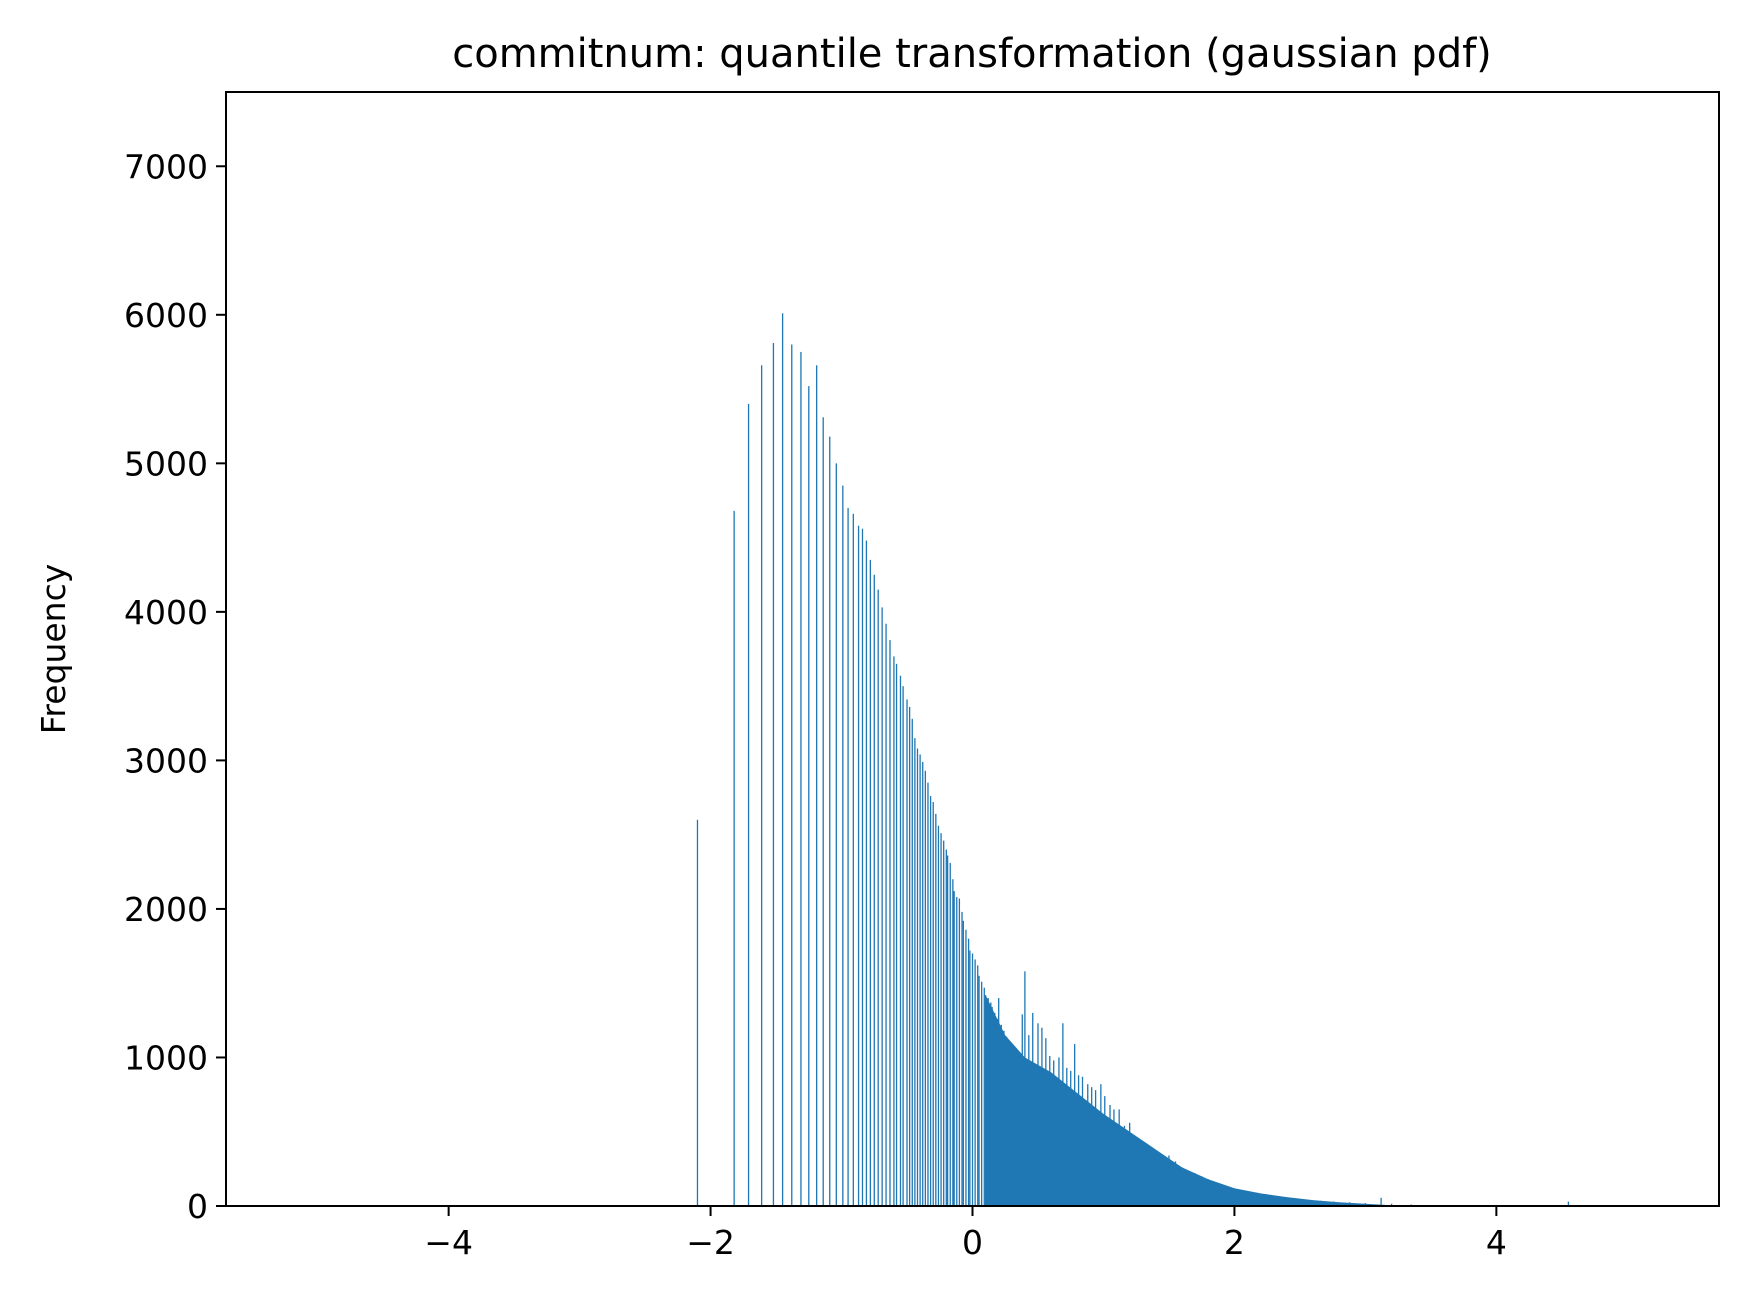  What do you see at coordinates (710, 1242) in the screenshot?
I see `x-tick-label: −2` at bounding box center [710, 1242].